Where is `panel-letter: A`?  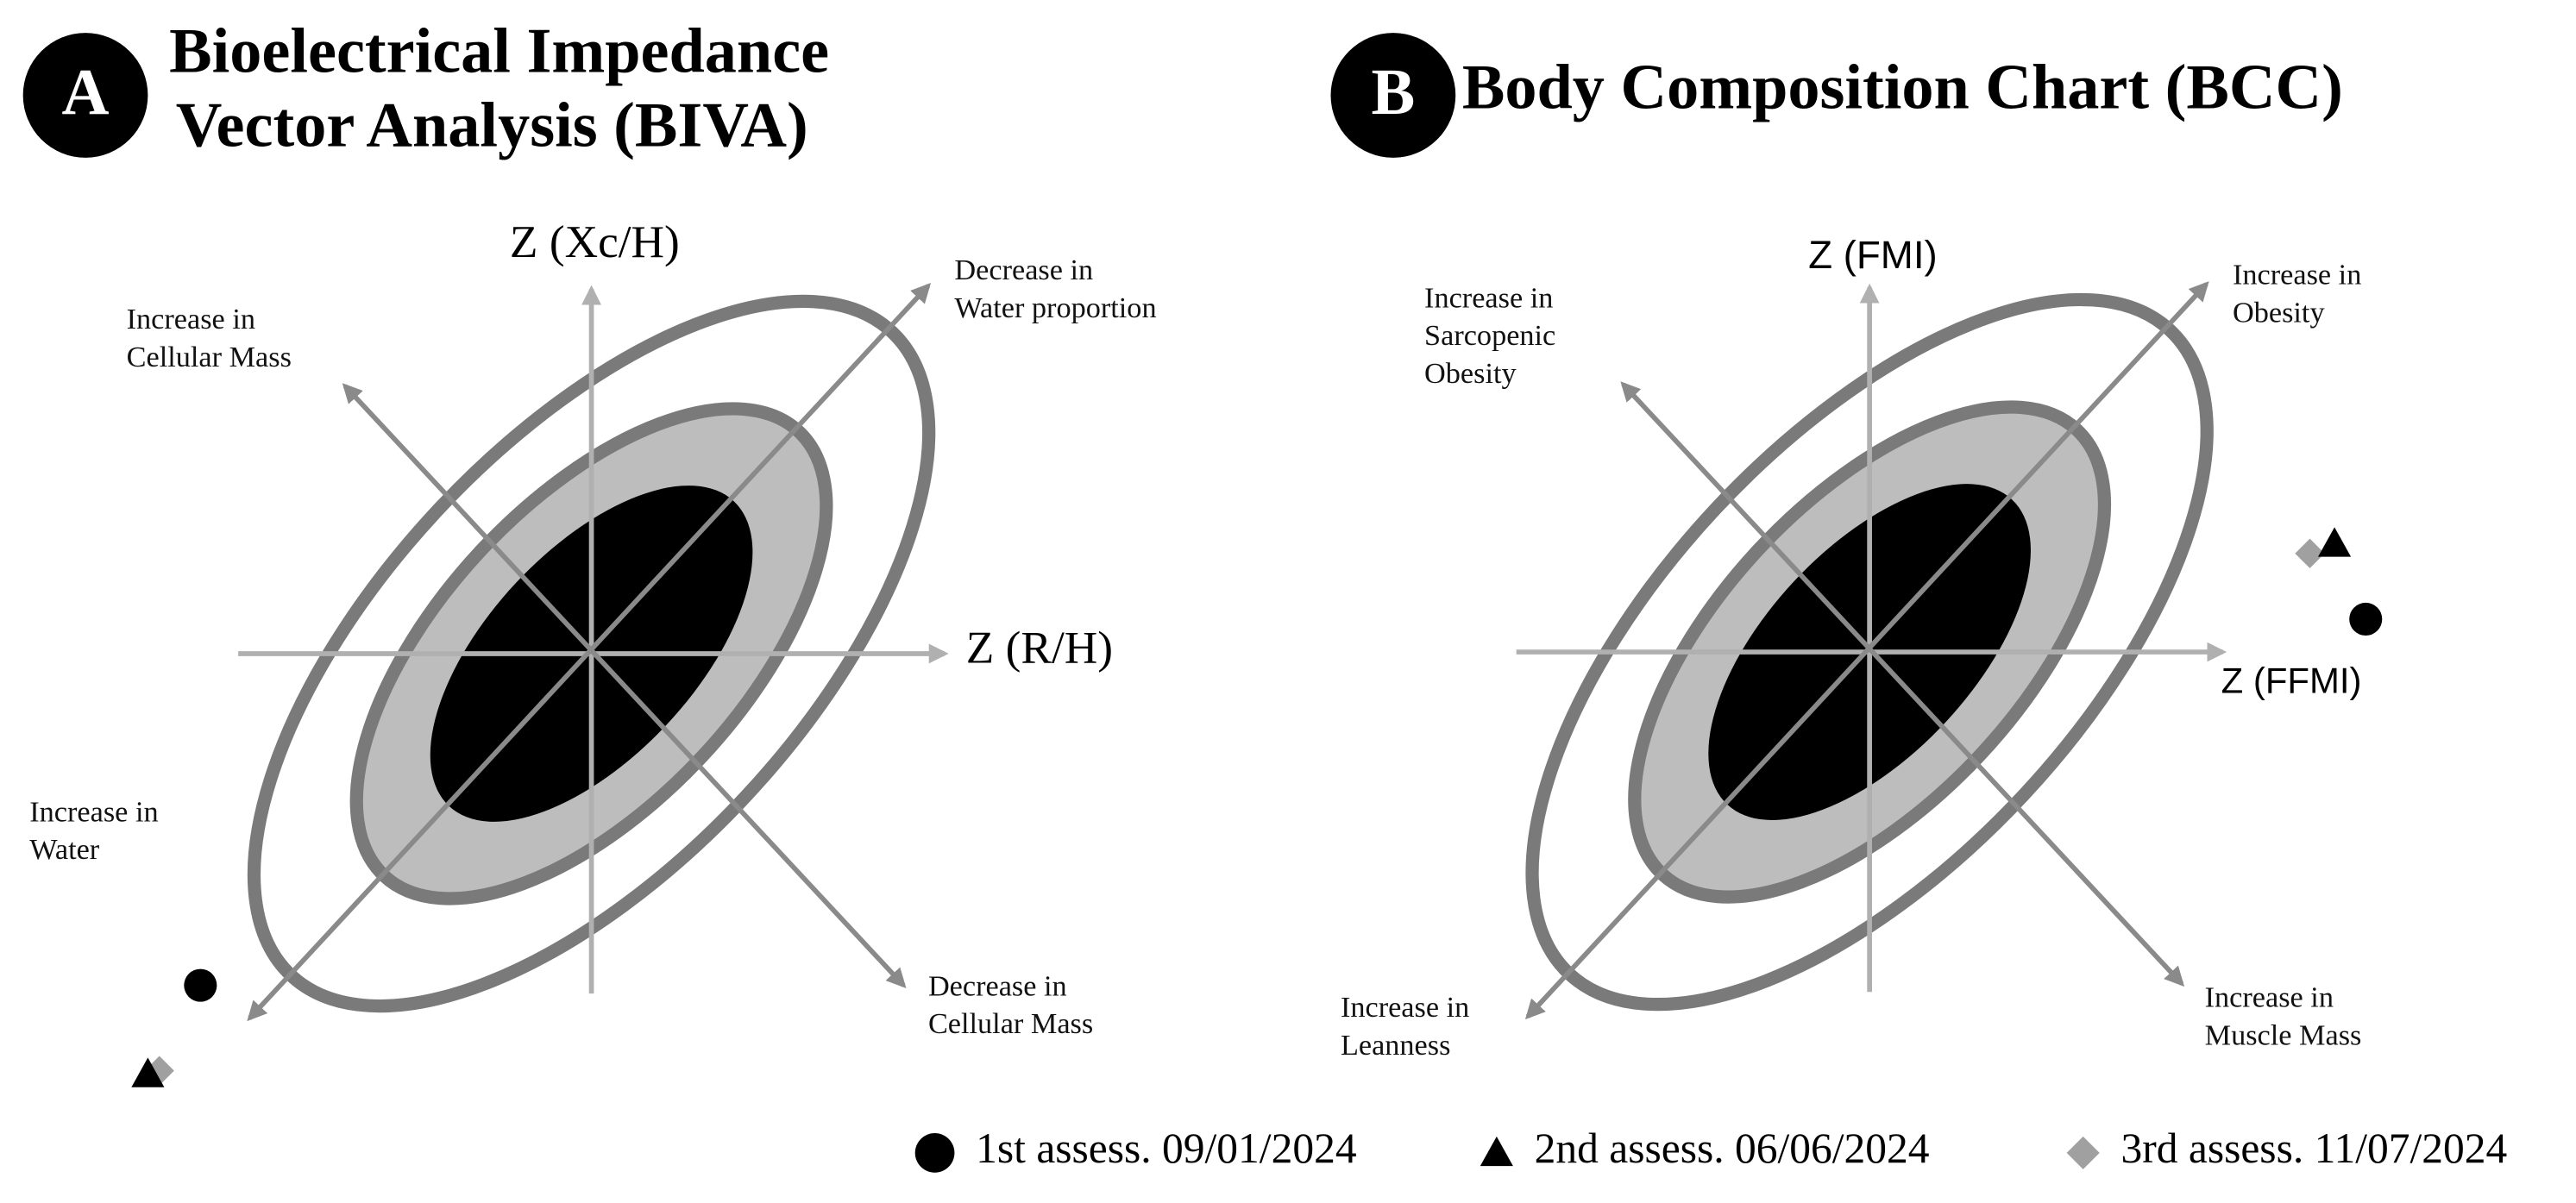 panel-letter: A is located at coordinates (86, 92).